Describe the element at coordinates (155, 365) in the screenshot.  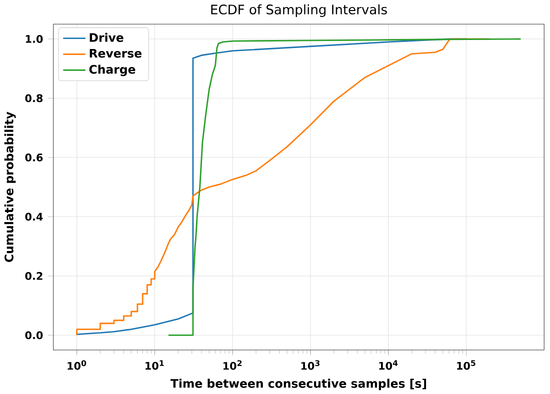
I see `x-tick-label: 10$^{1}$` at that location.